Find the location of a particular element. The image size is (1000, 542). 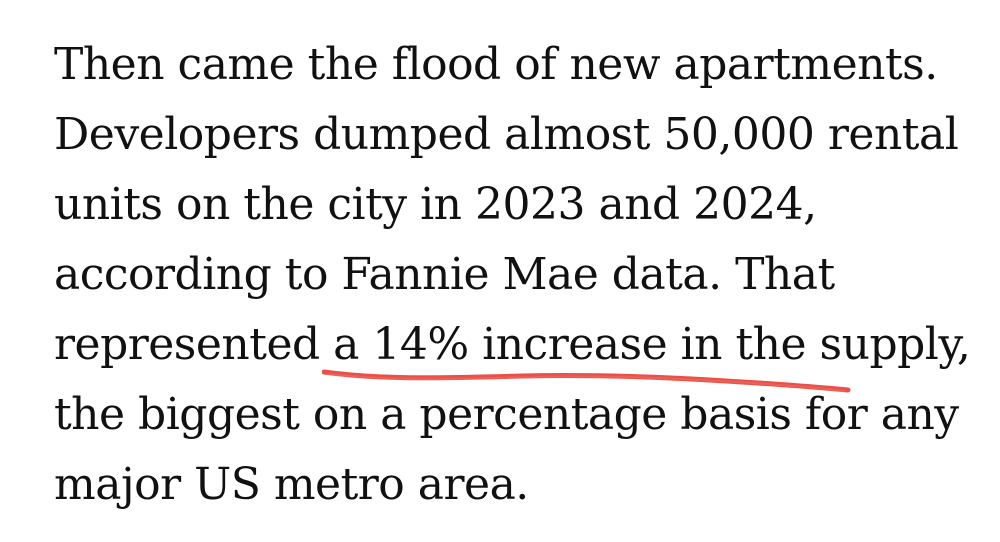

text-line-3: units on the city in 2023 and 2024, is located at coordinates (435, 204).